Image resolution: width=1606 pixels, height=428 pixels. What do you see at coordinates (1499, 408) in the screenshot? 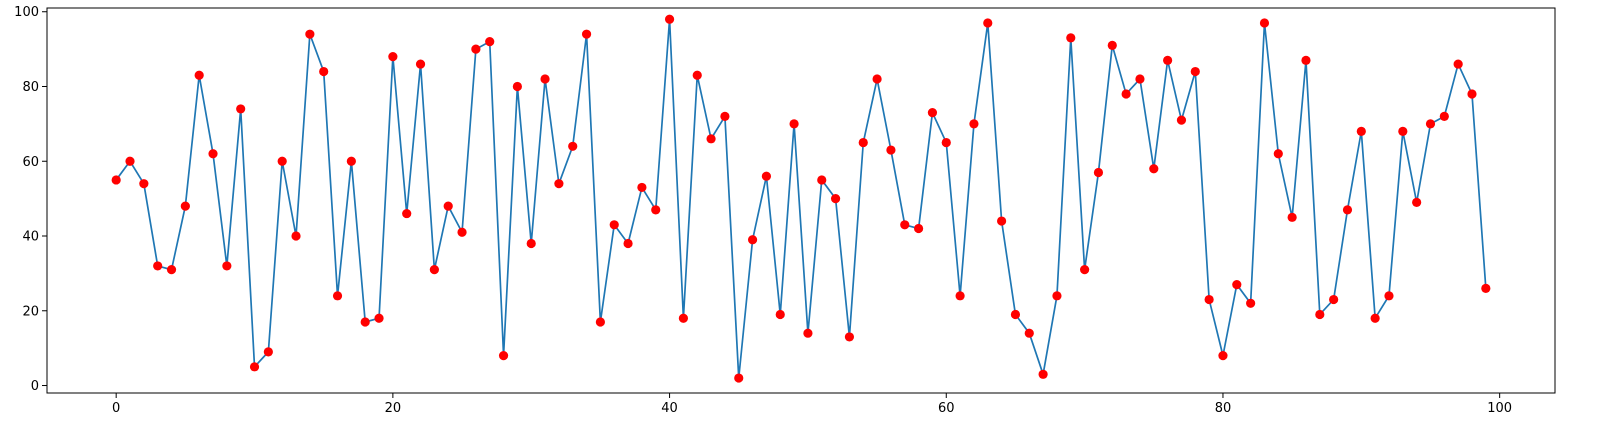
I see `x-tick-label: 100` at bounding box center [1499, 408].